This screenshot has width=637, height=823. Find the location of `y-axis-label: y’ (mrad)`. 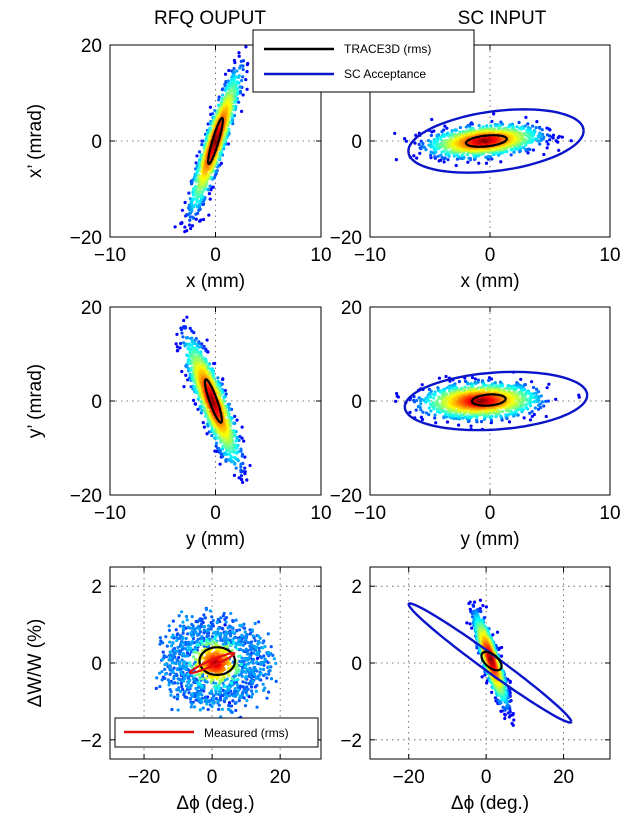

y-axis-label: y’ (mrad) is located at coordinates (35, 401).